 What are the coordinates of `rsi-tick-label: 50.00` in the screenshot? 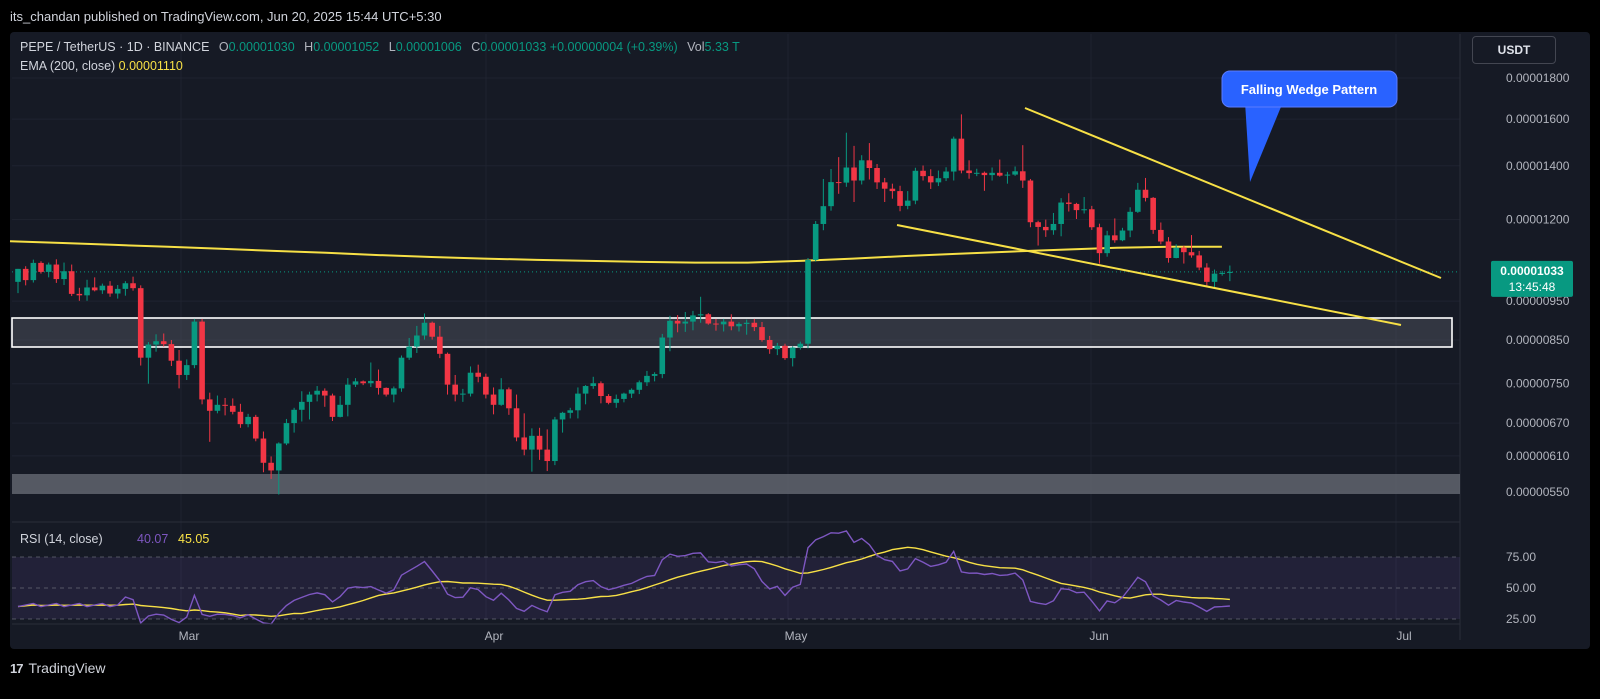 It's located at (1521, 588).